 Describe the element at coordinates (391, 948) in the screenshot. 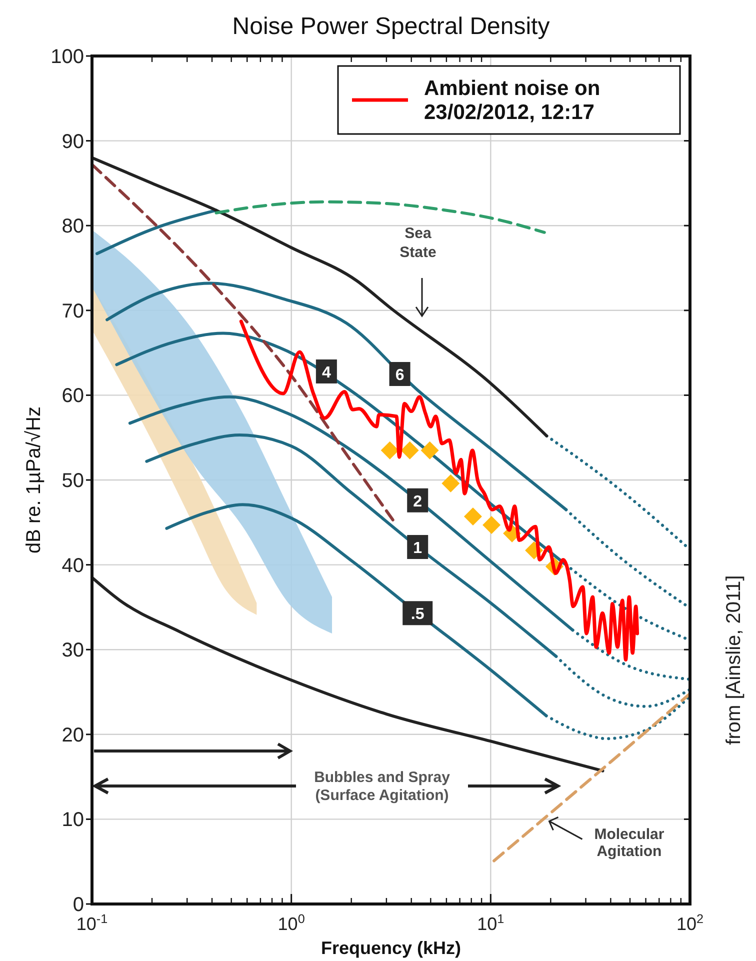

I see `x-axis-title: Frequency (kHz)` at that location.